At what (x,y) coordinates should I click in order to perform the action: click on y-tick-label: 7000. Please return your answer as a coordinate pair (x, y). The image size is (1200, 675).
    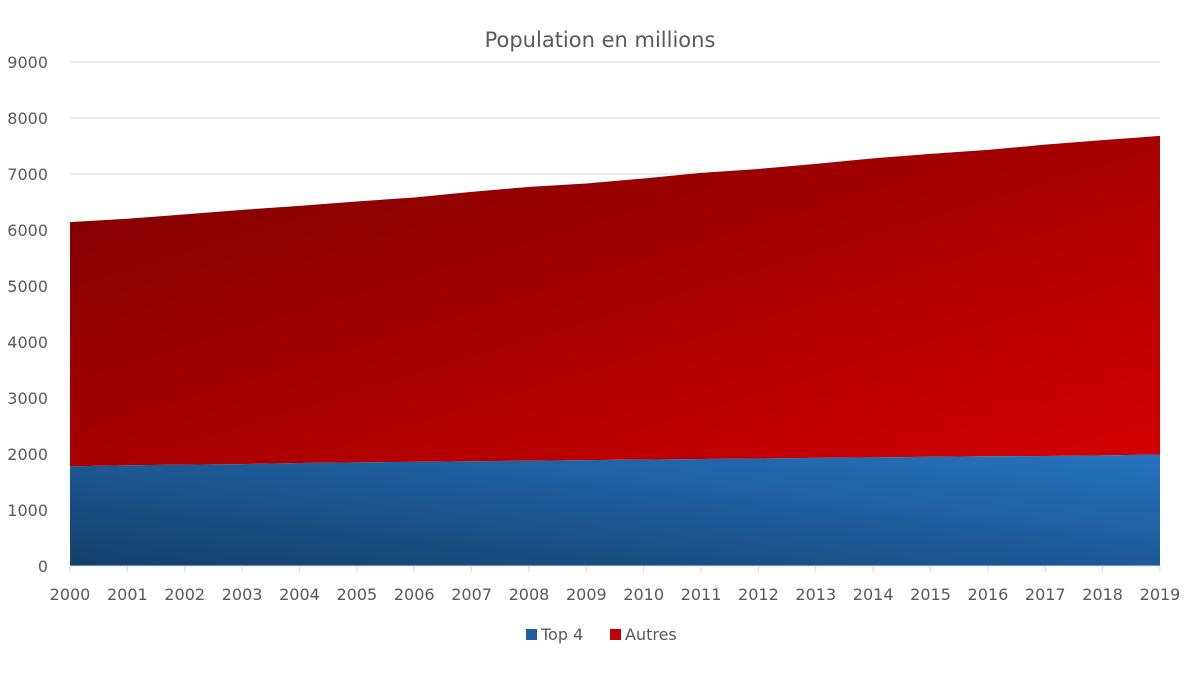
    Looking at the image, I should click on (27, 174).